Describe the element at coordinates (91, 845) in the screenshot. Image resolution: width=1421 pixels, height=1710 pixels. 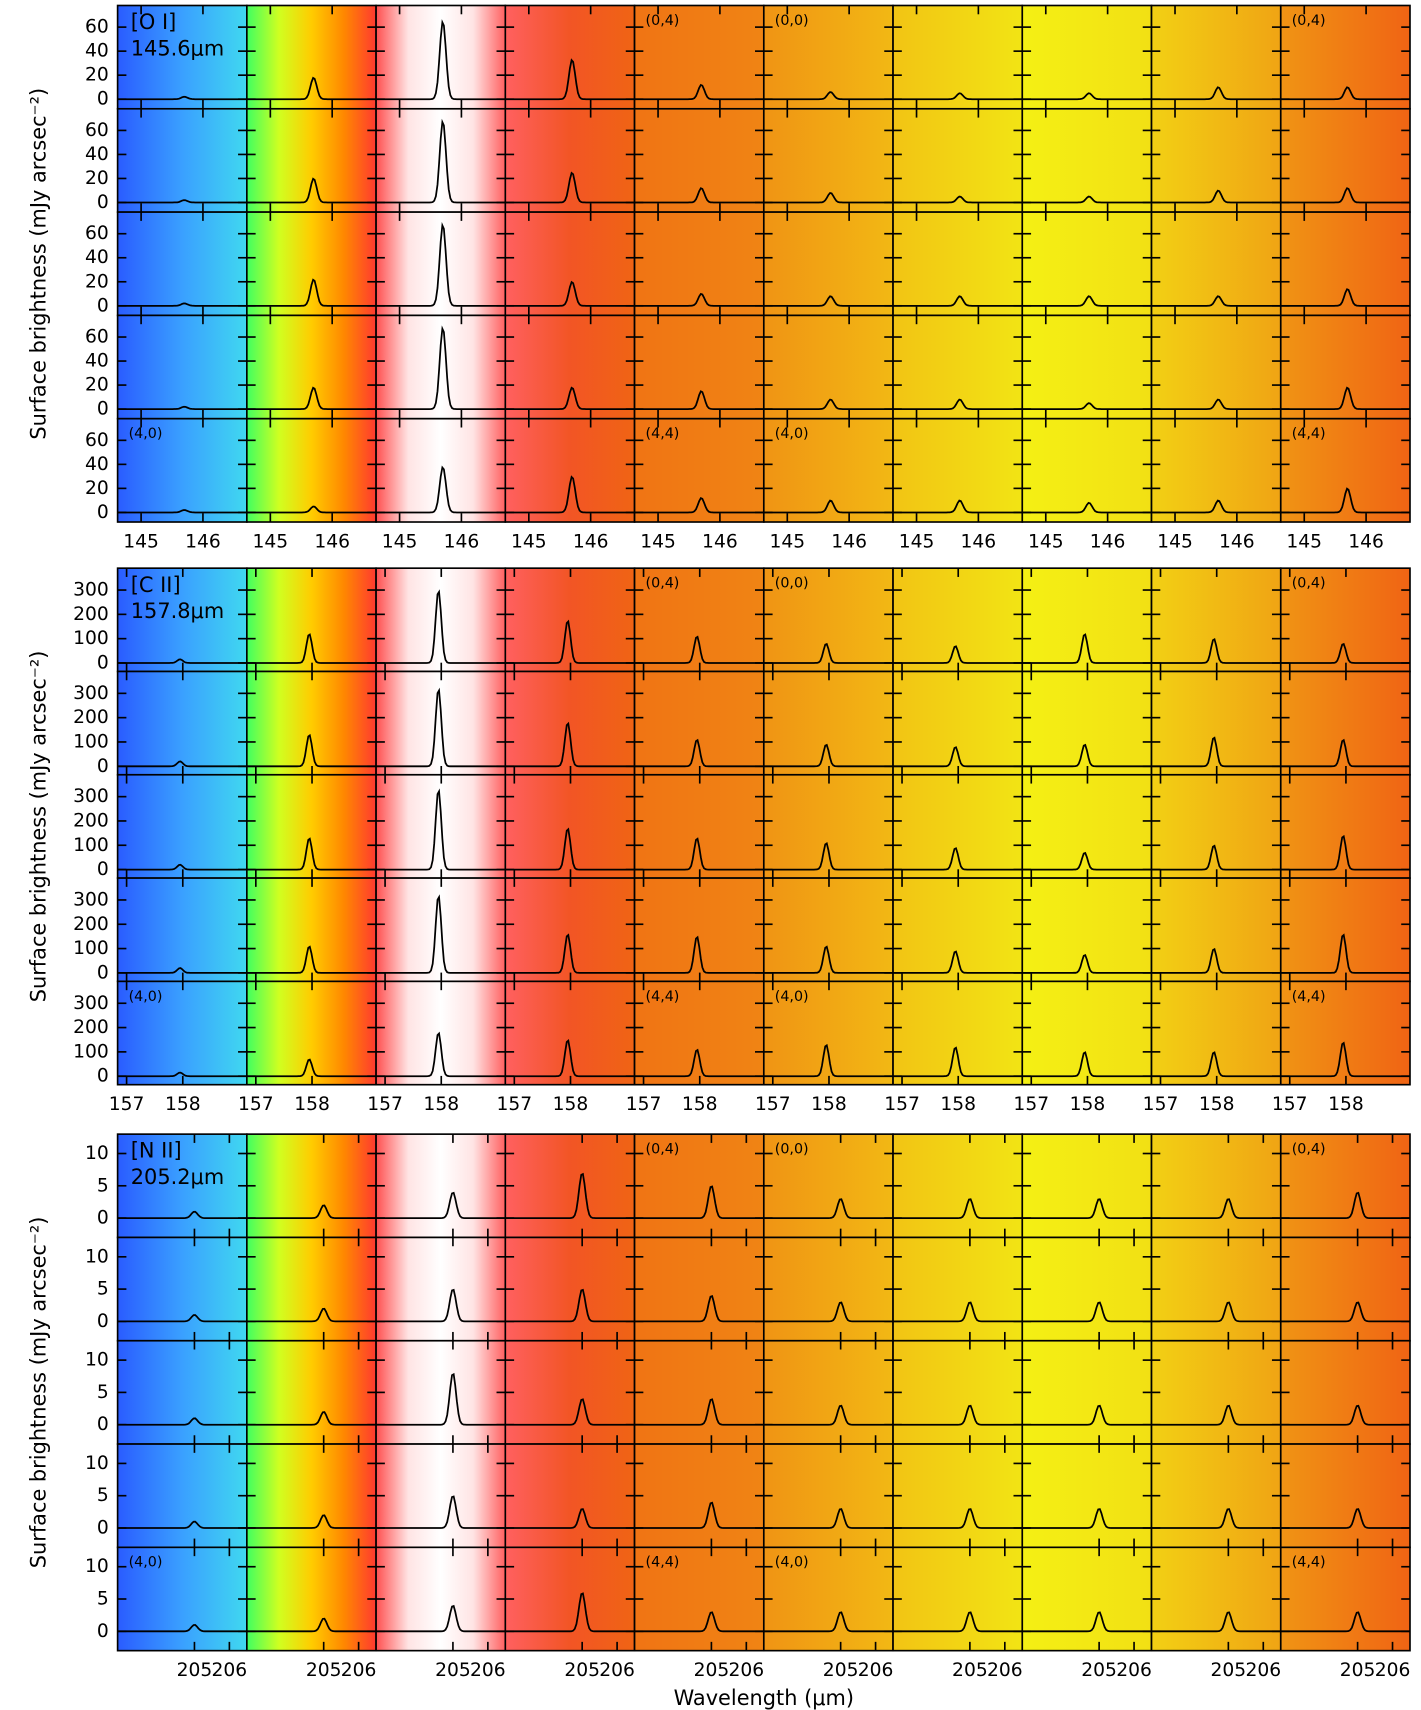
I see `y-tick-label: 100` at that location.